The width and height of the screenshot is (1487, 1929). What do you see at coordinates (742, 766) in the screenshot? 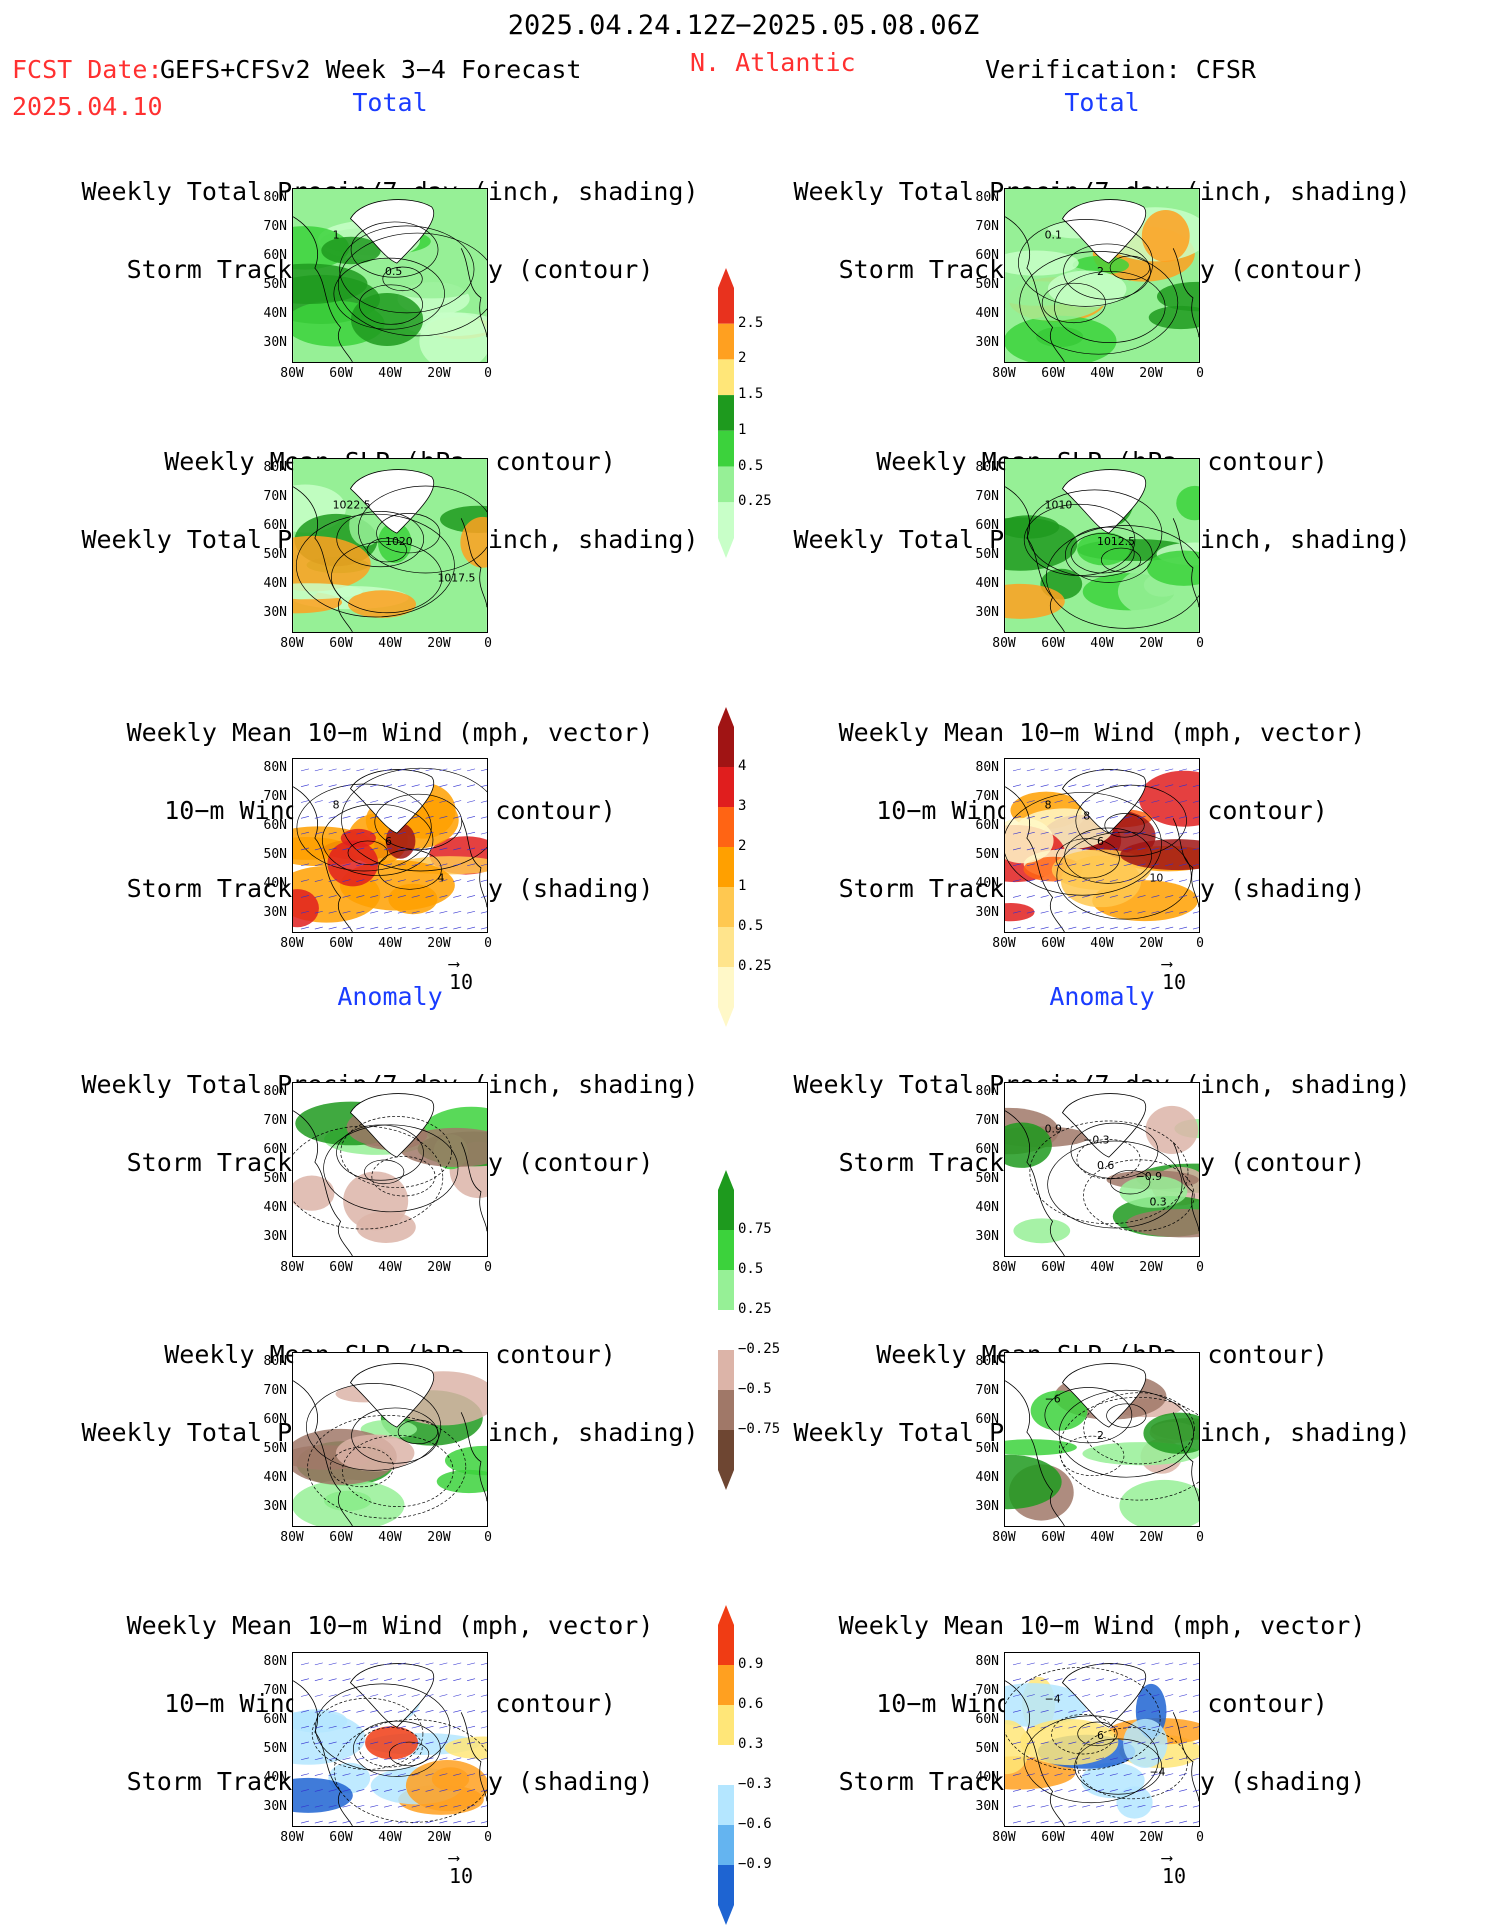
I see `colorbar-label: 4` at bounding box center [742, 766].